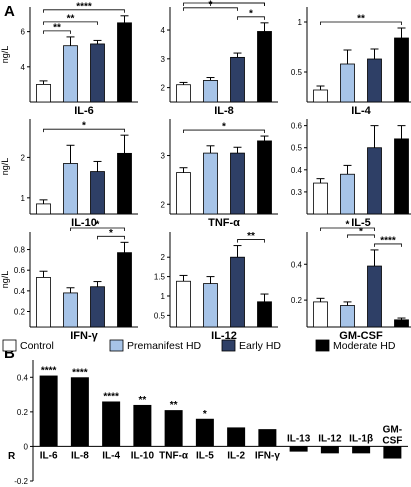 This screenshot has width=411, height=487. I want to click on y-tick-label: 0, so click(26, 446).